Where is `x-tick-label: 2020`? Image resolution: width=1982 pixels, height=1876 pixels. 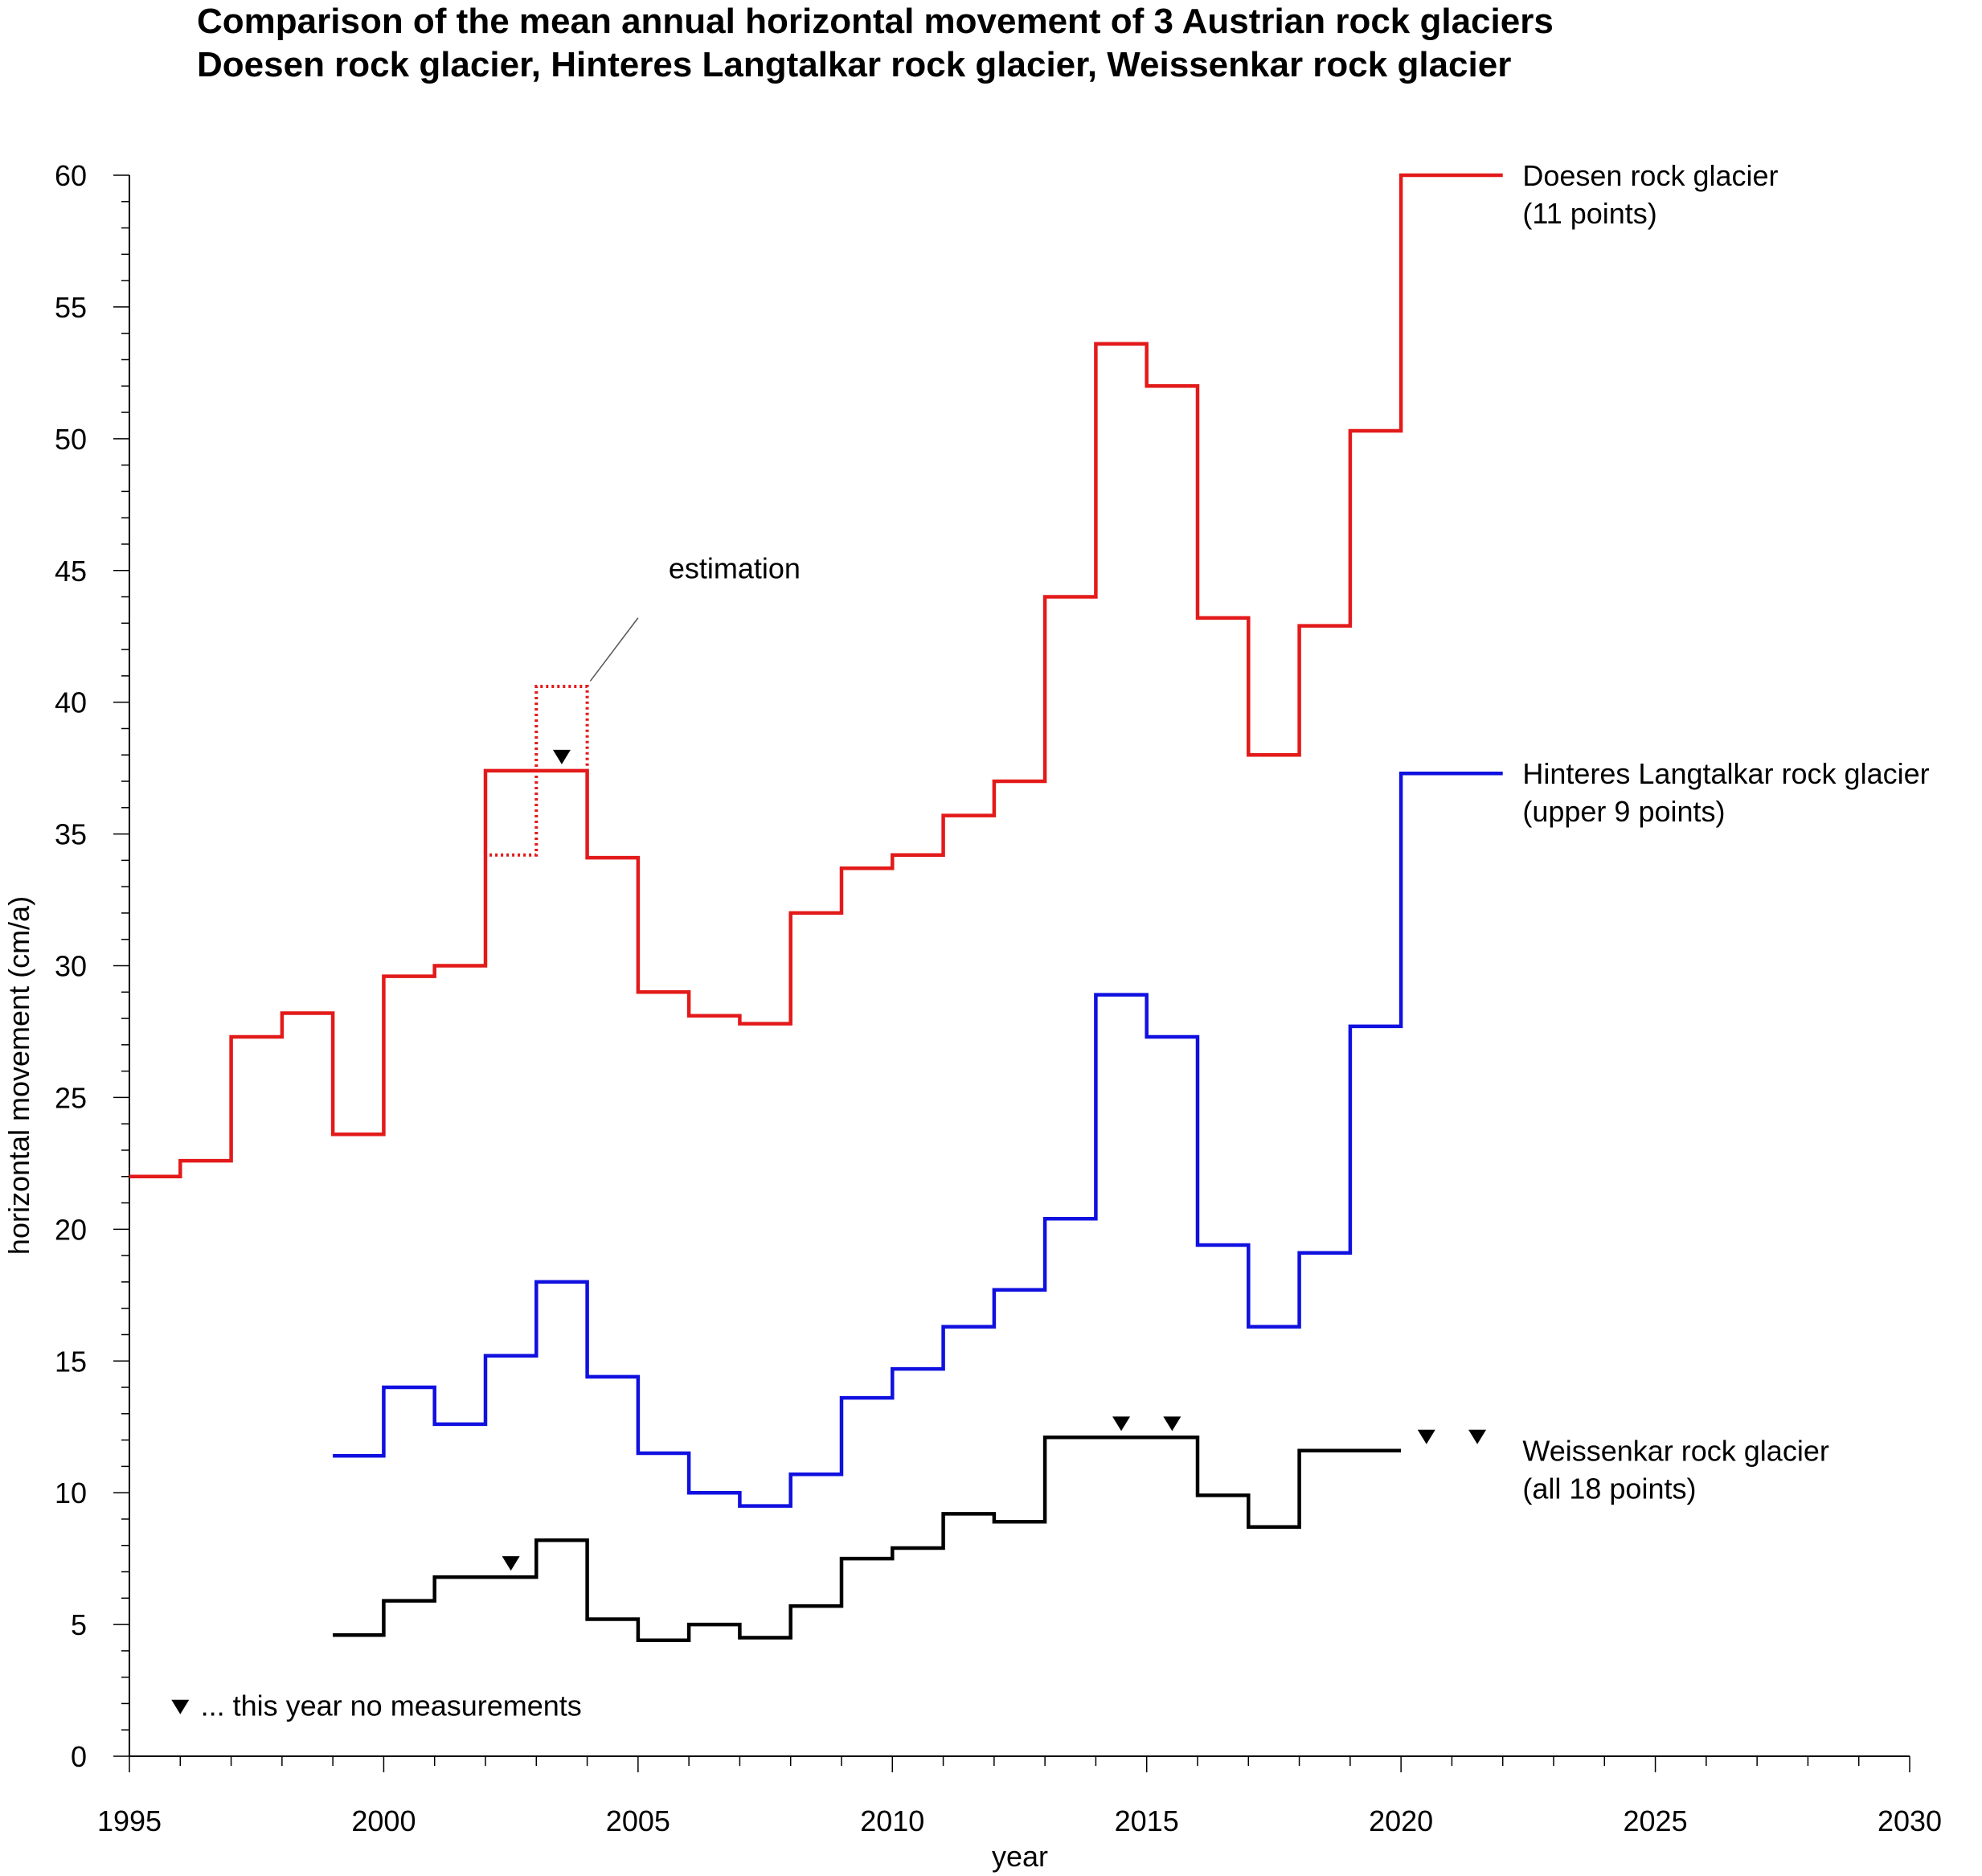 x-tick-label: 2020 is located at coordinates (1401, 1821).